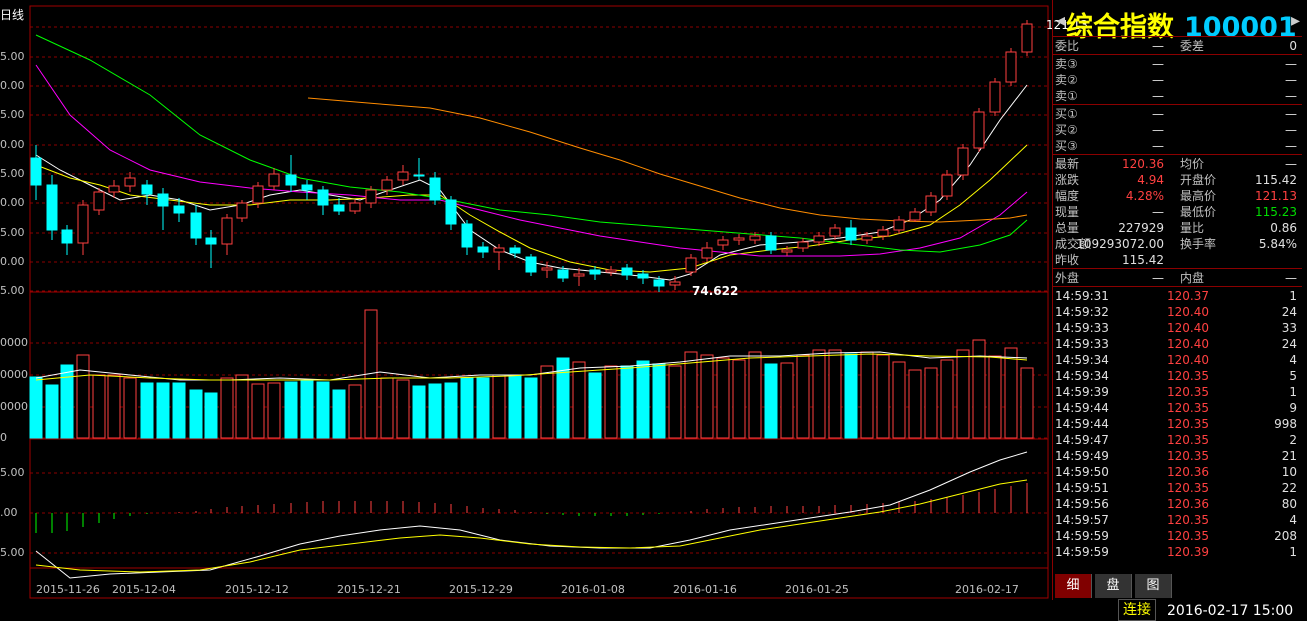 Image resolution: width=1307 pixels, height=621 pixels. Describe the element at coordinates (1061, 20) in the screenshot. I see `prev-security-arrow: ◂` at that location.